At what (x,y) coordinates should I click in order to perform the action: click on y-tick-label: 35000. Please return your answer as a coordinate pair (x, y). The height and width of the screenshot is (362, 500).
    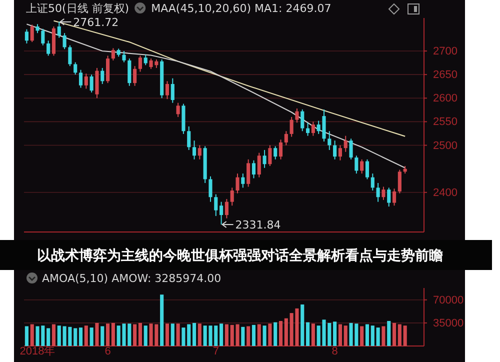
    Looking at the image, I should click on (448, 323).